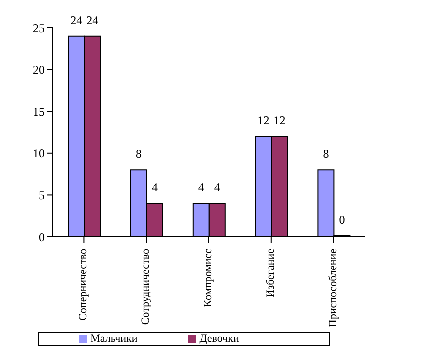 Image resolution: width=433 pixels, height=359 pixels. Describe the element at coordinates (146, 287) in the screenshot. I see `x-tick-label: Сотрудничество` at that location.